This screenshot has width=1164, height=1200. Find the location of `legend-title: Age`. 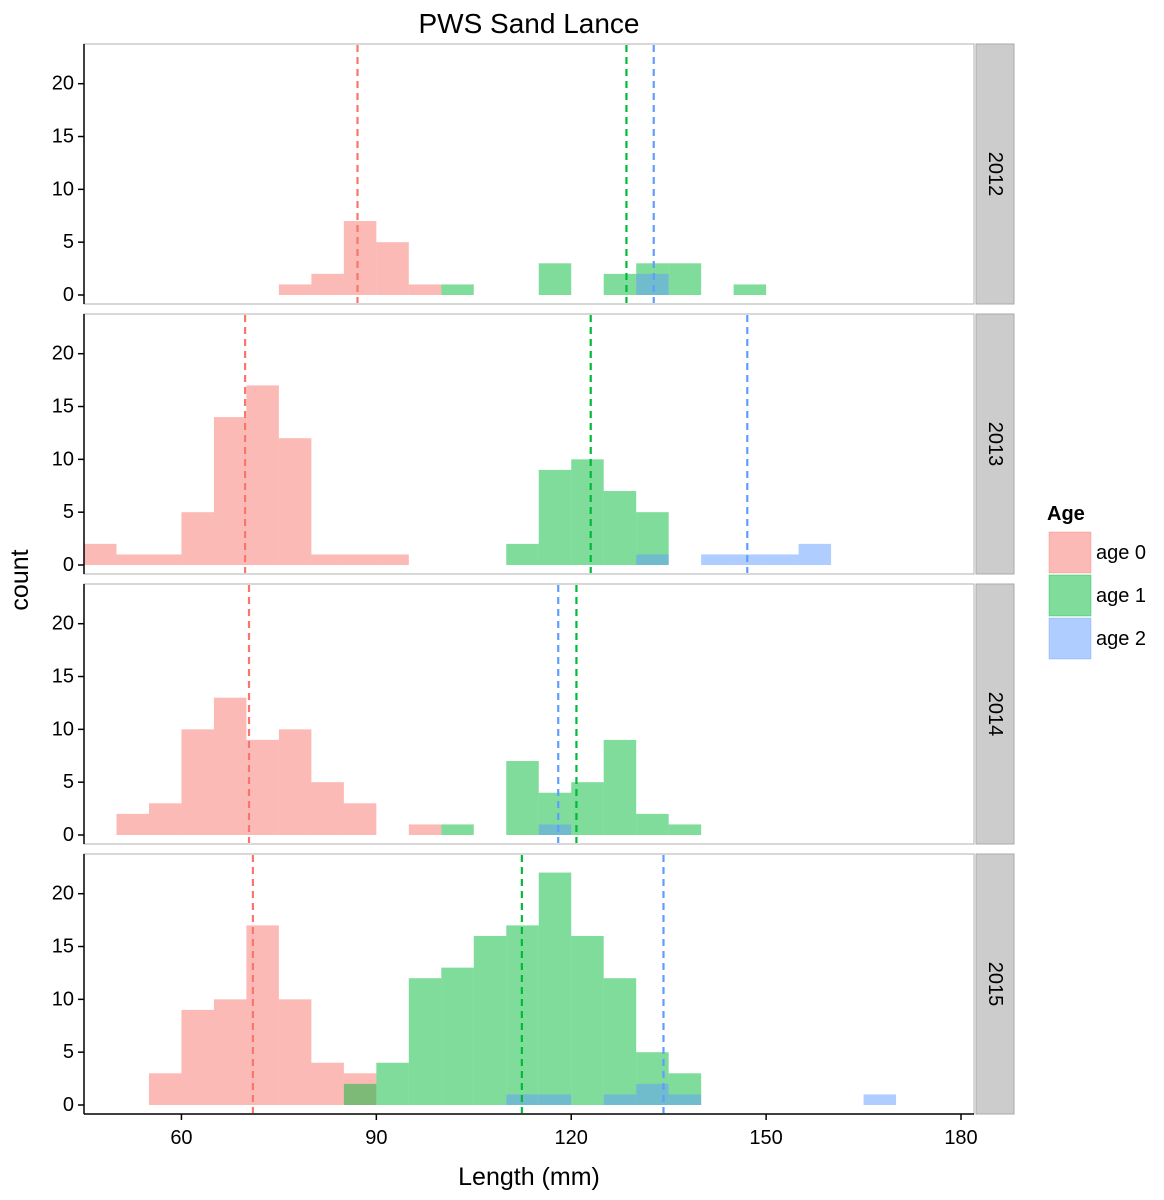

legend-title: Age is located at coordinates (1066, 514).